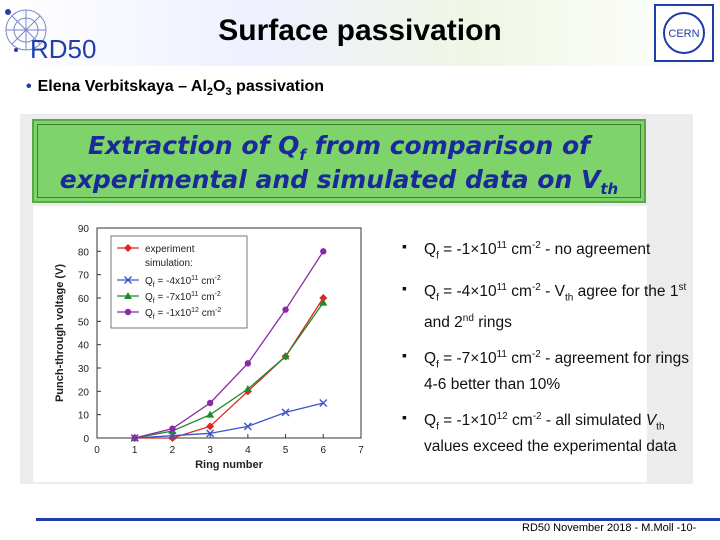 The width and height of the screenshot is (720, 540). What do you see at coordinates (84, 229) in the screenshot?
I see `y-tick-label: 90` at bounding box center [84, 229].